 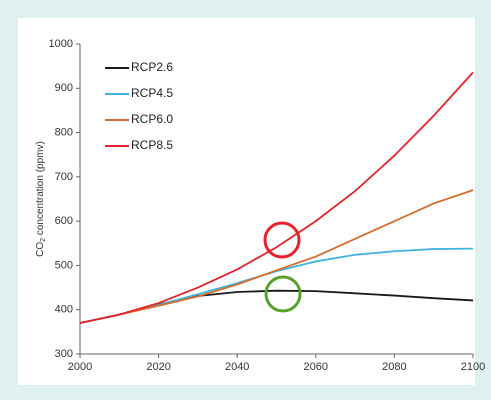 What do you see at coordinates (316, 367) in the screenshot?
I see `x-tick-label: 2060` at bounding box center [316, 367].